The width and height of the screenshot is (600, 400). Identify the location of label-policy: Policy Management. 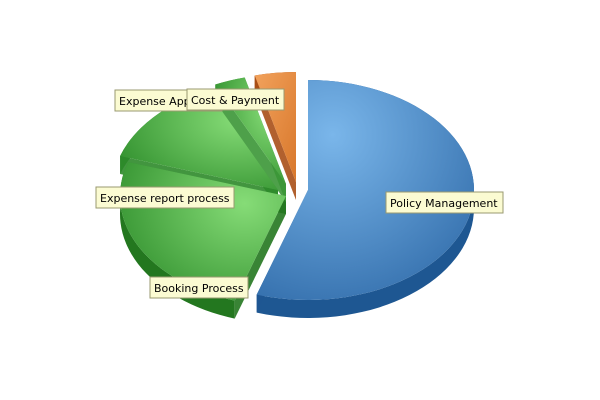
(444, 202).